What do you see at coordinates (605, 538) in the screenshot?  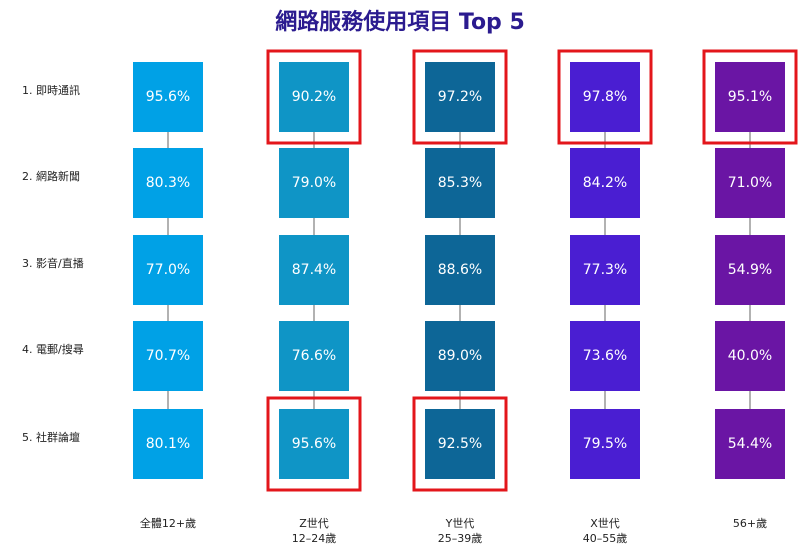 I see `column-label: 40–55歲` at bounding box center [605, 538].